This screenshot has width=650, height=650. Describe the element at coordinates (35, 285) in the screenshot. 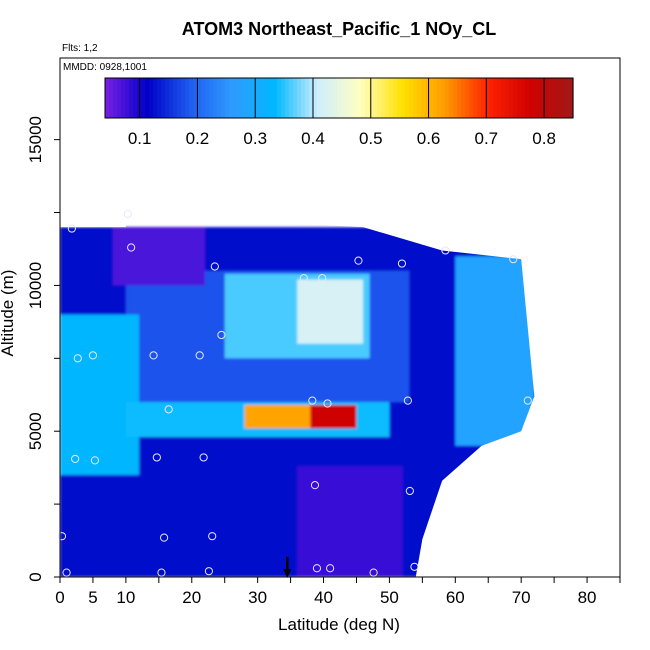

I see `y-tick-label: 10000` at that location.